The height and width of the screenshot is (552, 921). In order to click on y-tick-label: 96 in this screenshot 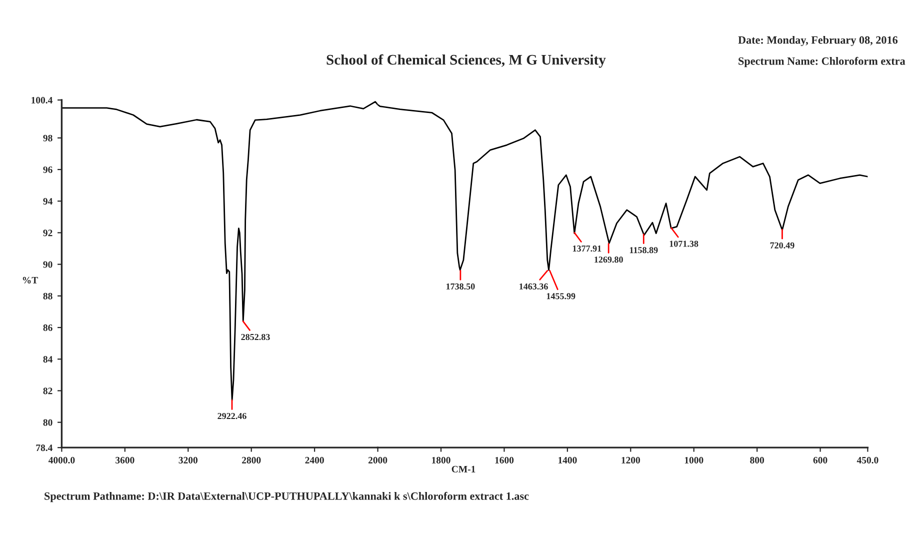, I will do `click(47, 169)`.